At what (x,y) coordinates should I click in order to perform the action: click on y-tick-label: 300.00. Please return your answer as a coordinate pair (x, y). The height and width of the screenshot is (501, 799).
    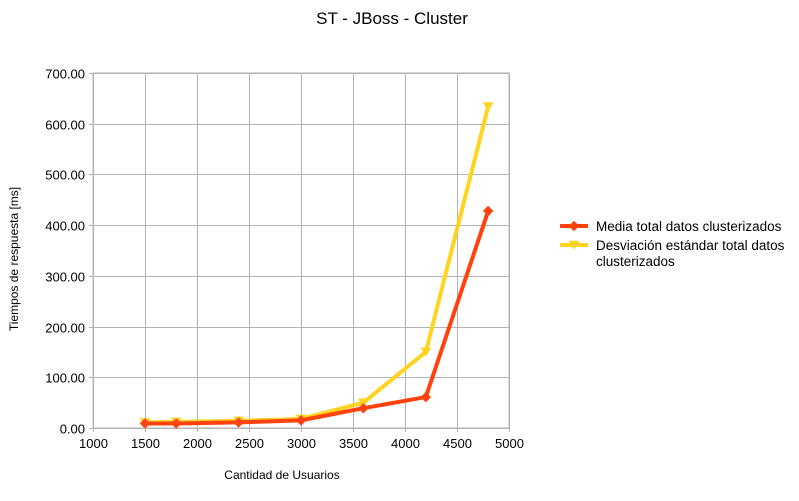
    Looking at the image, I should click on (65, 277).